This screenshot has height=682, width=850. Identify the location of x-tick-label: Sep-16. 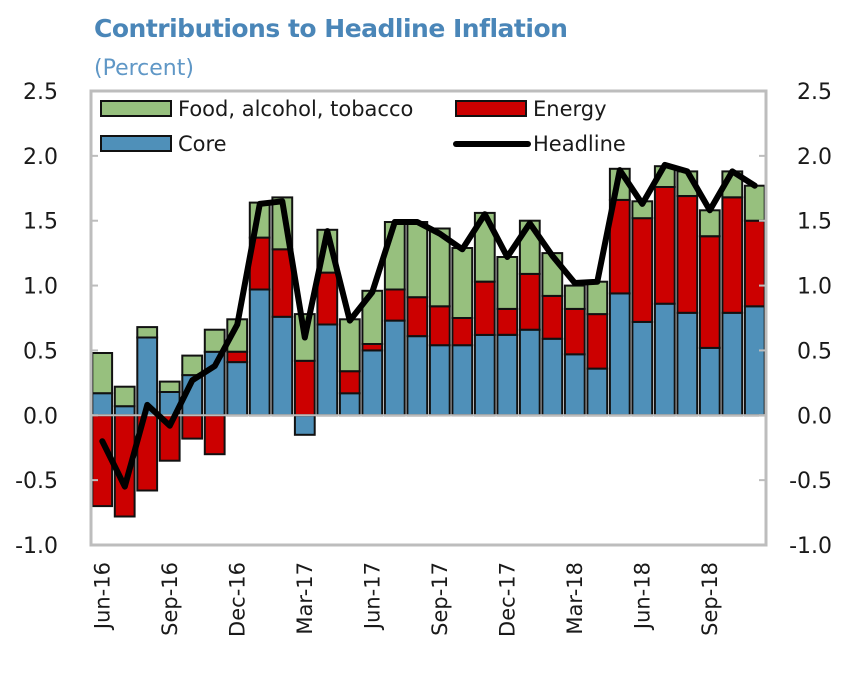
(170, 599).